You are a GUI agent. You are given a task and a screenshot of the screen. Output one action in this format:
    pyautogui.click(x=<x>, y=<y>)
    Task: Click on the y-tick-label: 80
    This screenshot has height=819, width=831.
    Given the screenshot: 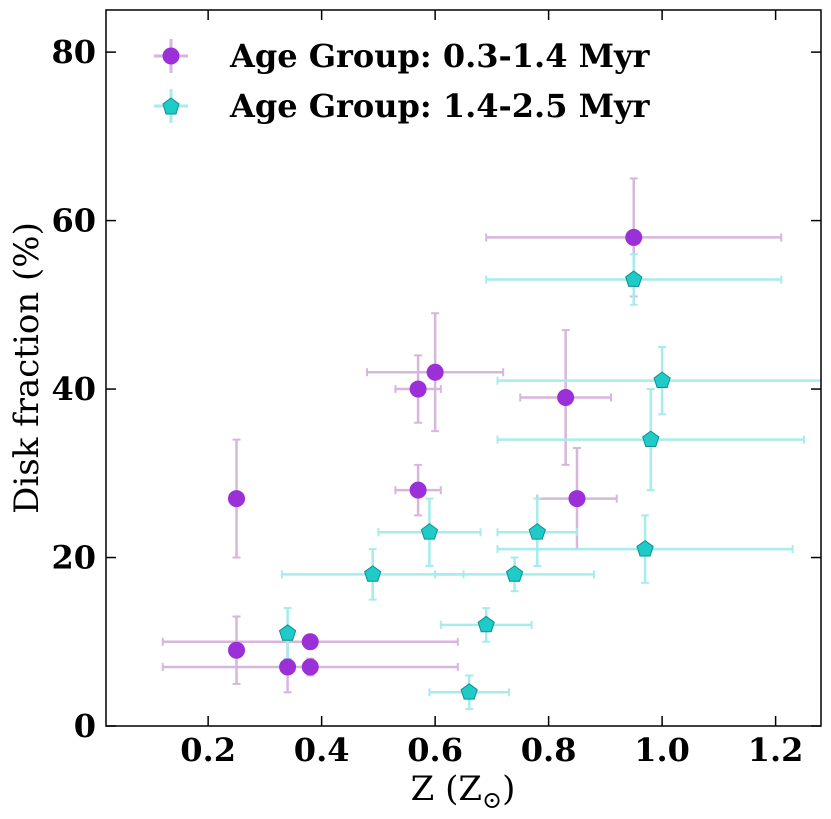 What is the action you would take?
    pyautogui.click(x=73, y=52)
    